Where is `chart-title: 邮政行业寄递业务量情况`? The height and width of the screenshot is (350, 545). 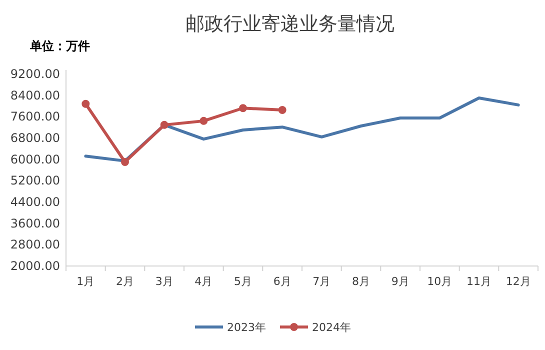 chart-title: 邮政行业寄递业务量情况 is located at coordinates (290, 24).